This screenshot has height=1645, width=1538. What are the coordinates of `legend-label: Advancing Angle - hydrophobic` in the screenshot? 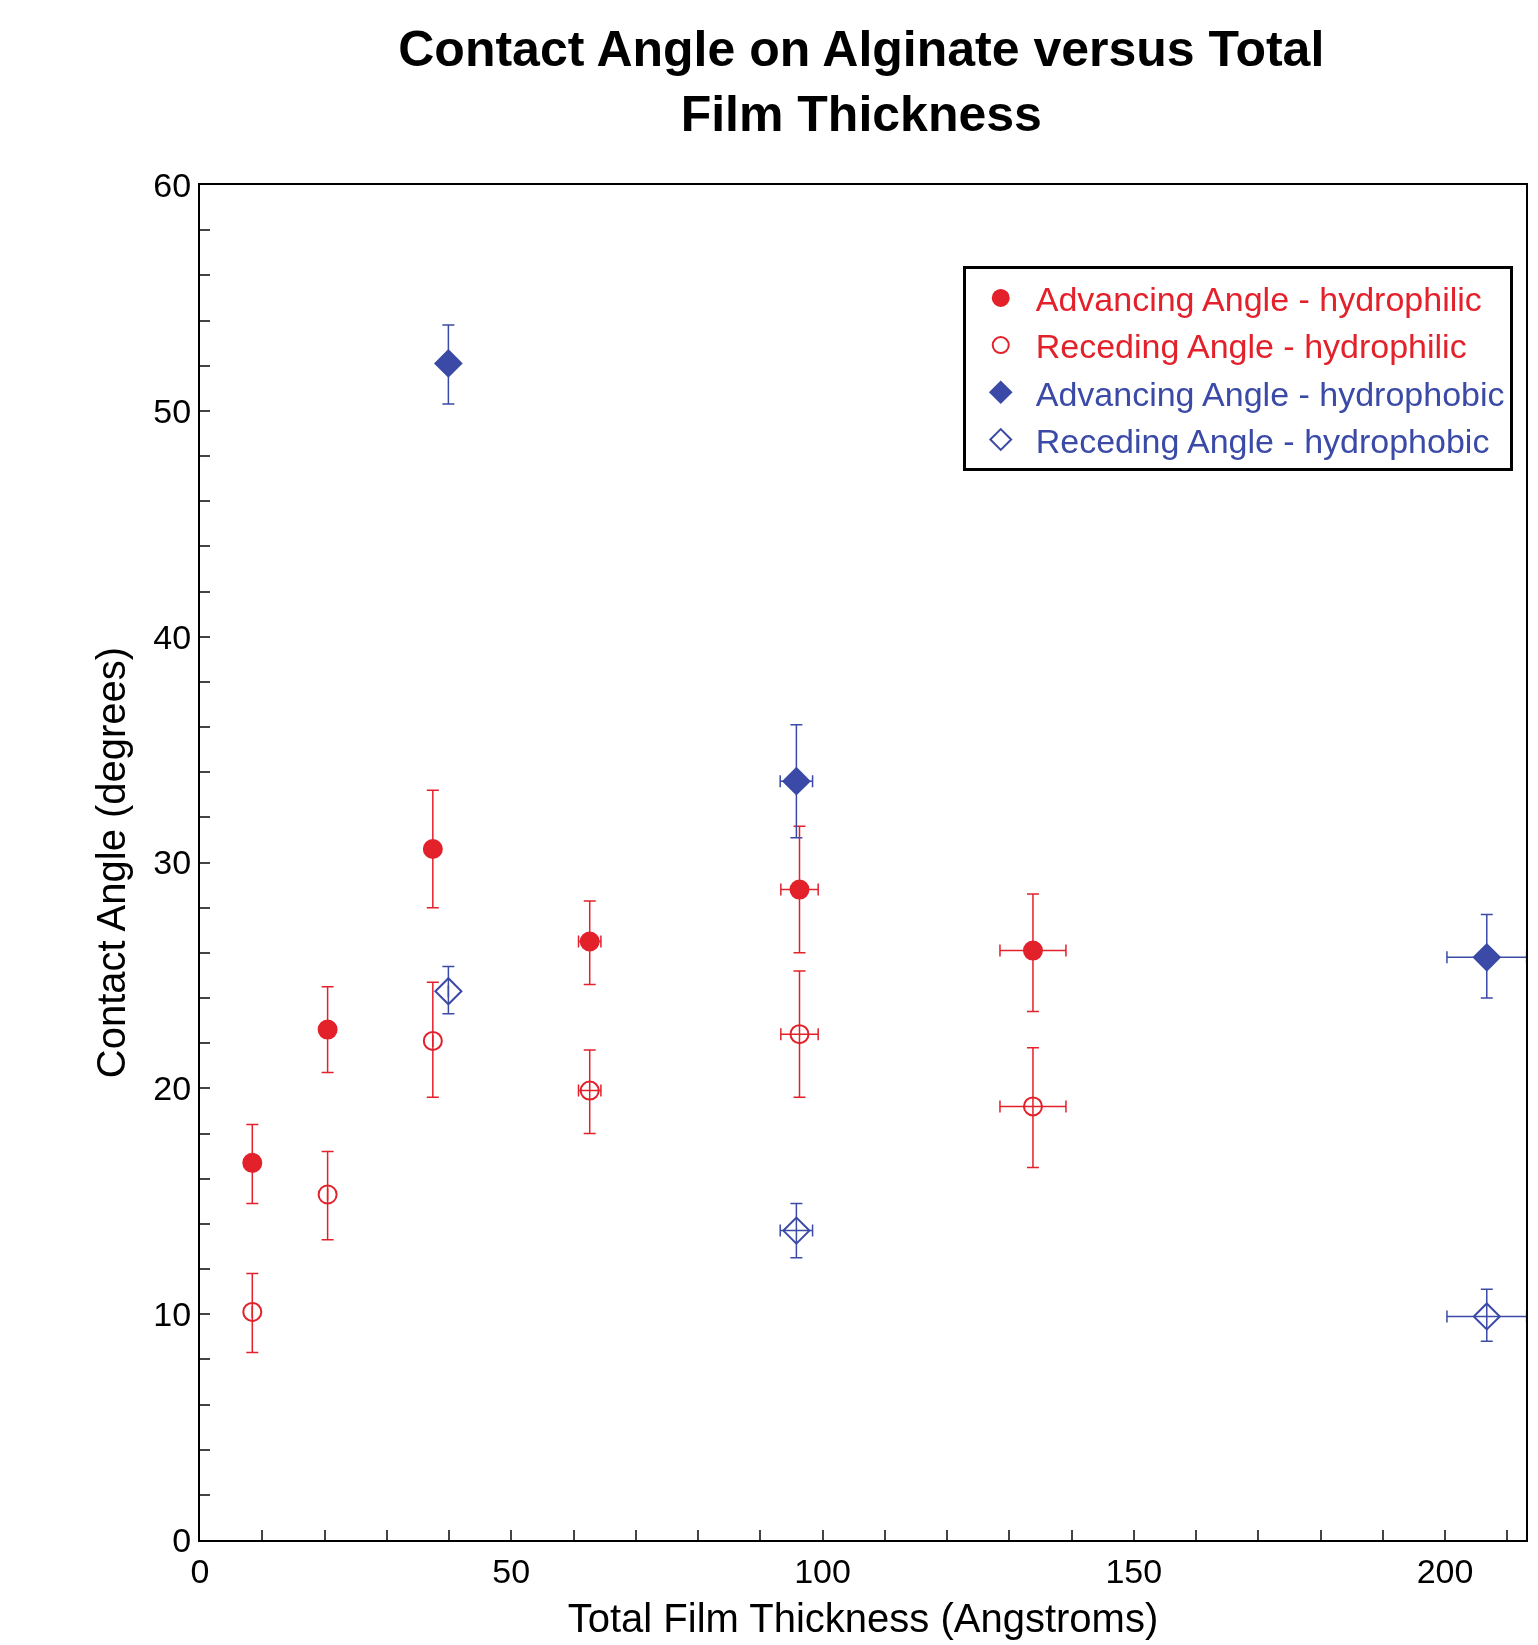 It's located at (1270, 393).